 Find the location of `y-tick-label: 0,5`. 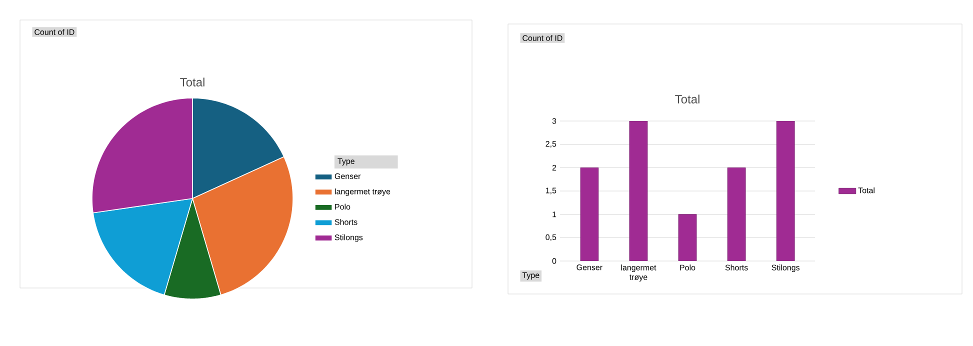

y-tick-label: 0,5 is located at coordinates (551, 237).